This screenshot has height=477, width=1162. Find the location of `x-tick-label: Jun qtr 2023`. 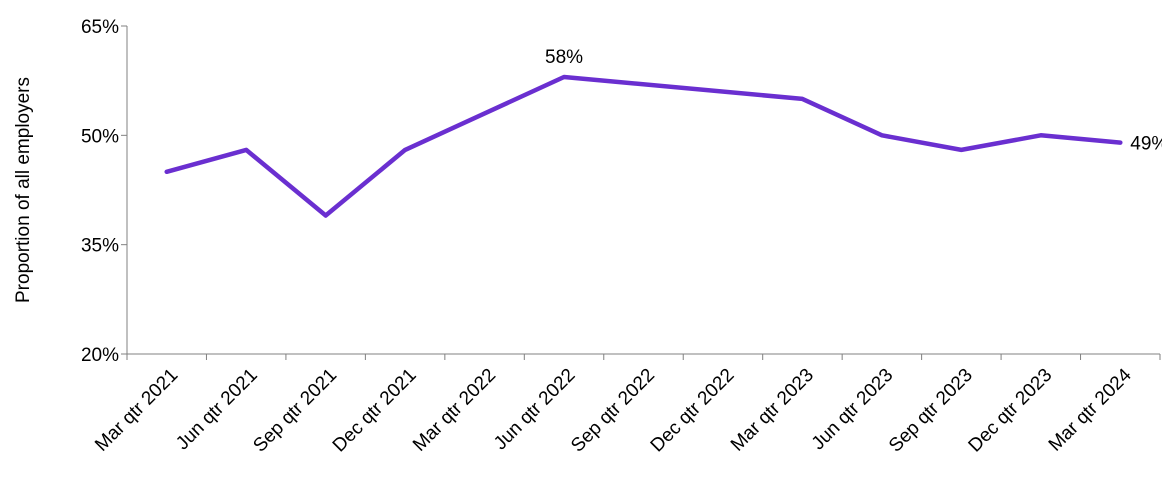

x-tick-label: Jun qtr 2023 is located at coordinates (853, 410).